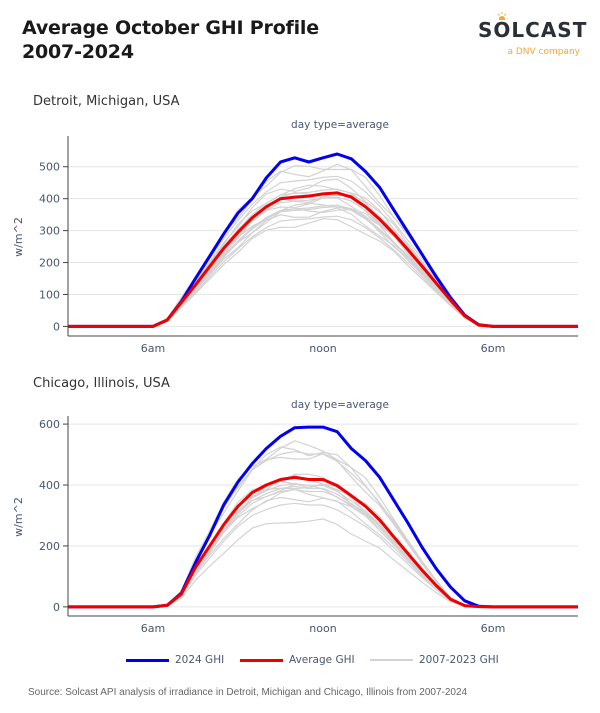 This screenshot has width=600, height=713. I want to click on title-line-2: 2007-2024, so click(78, 52).